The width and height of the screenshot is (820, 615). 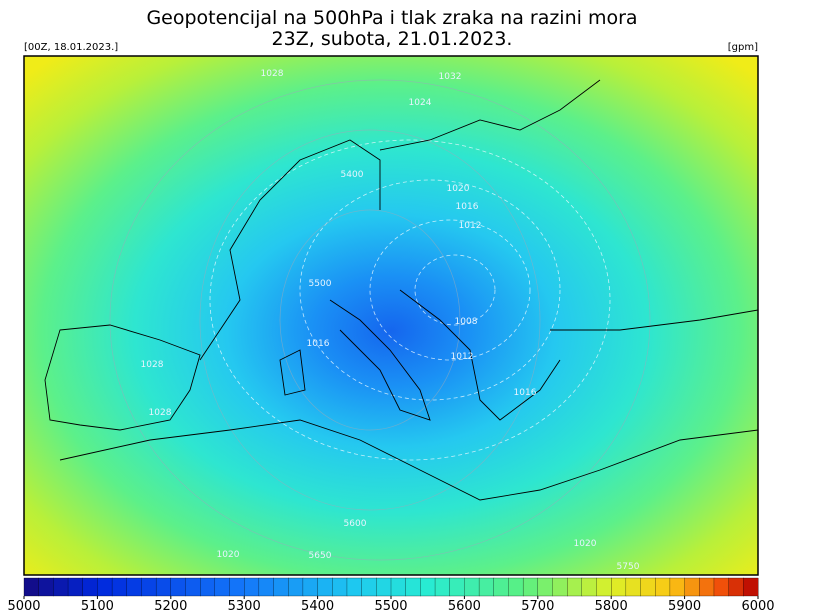 I want to click on contour-label: 1032, so click(x=450, y=77).